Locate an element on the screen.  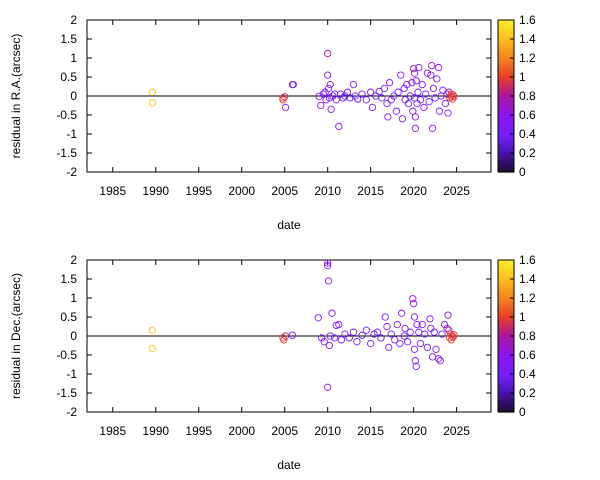
colorbar-tick-label: 1.4 is located at coordinates (527, 279).